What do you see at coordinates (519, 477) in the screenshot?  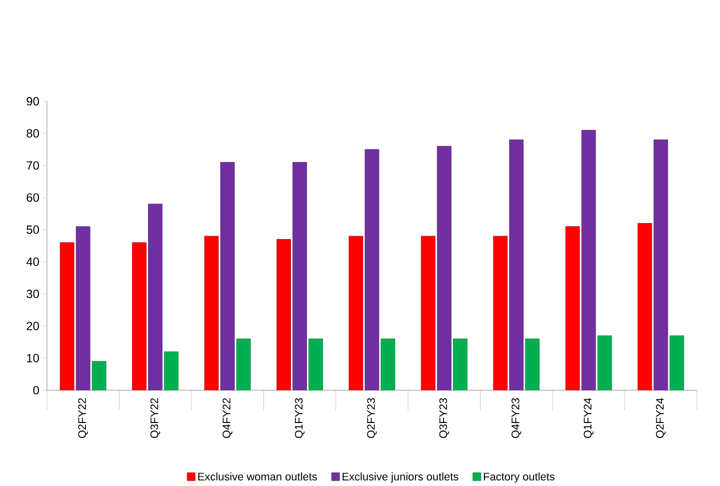 I see `legend-label: Factory outlets` at bounding box center [519, 477].